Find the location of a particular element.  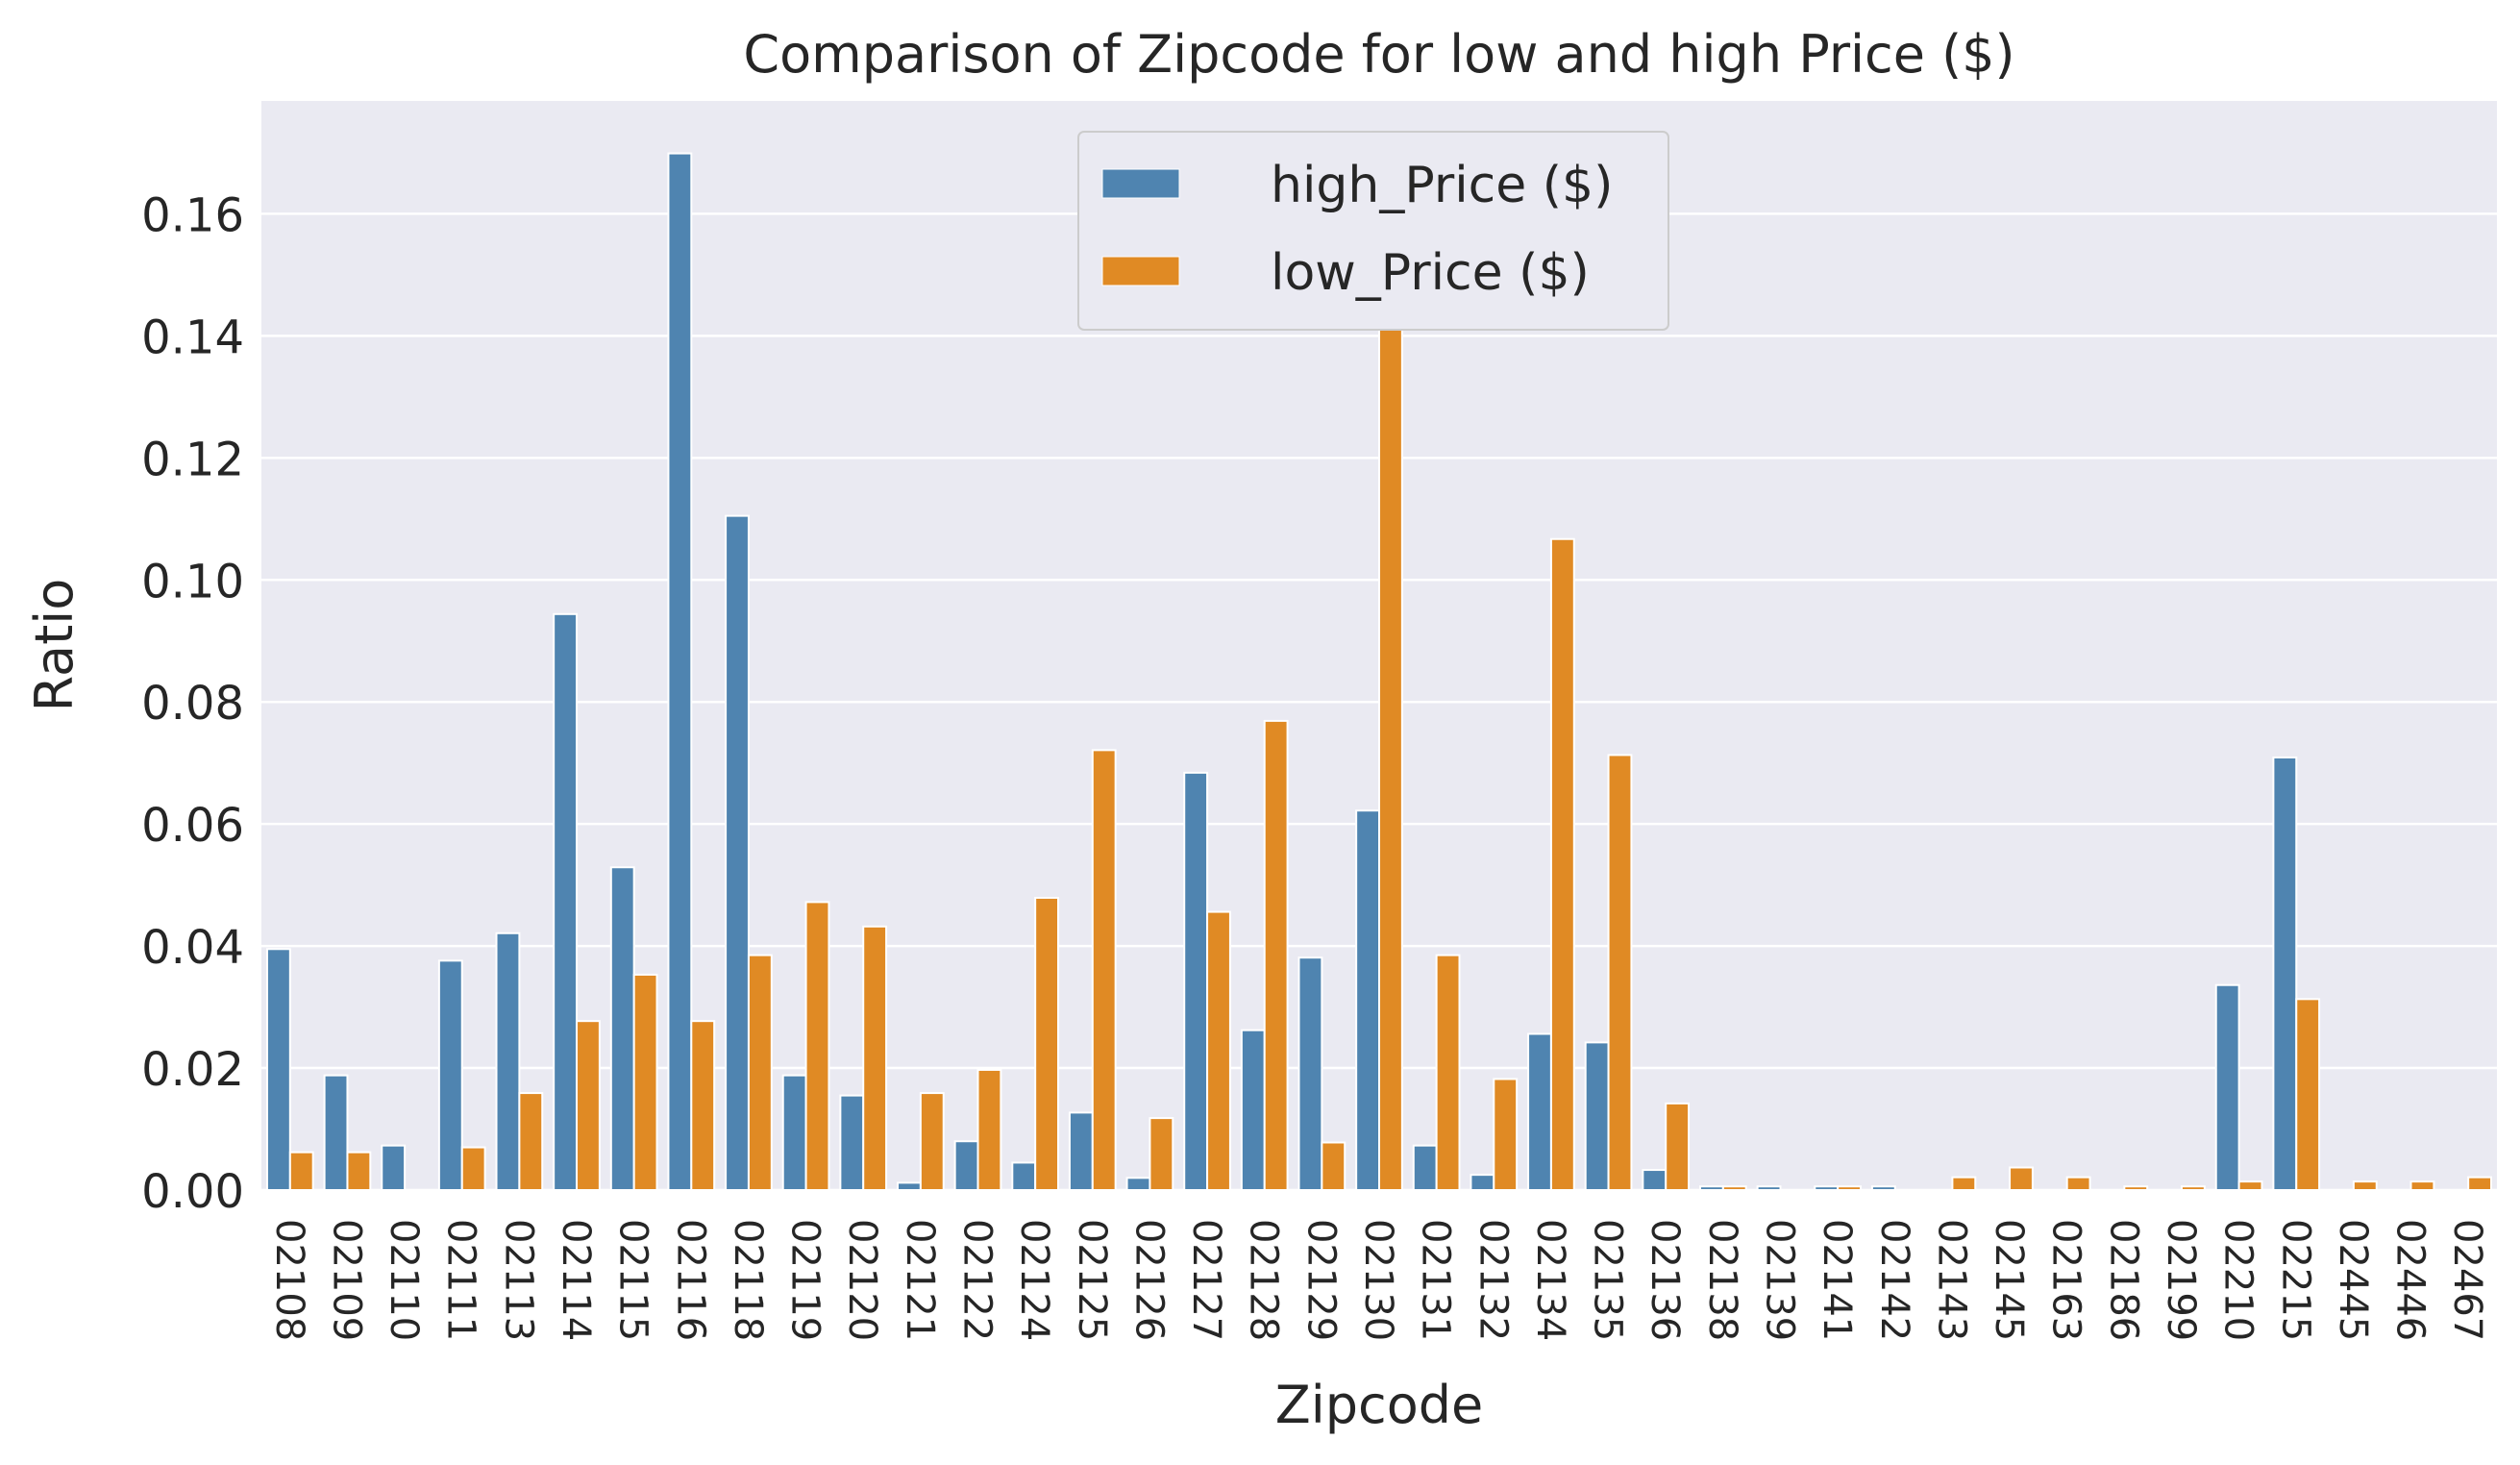

legend-label-low-price: low_Price ($) is located at coordinates (1430, 273).